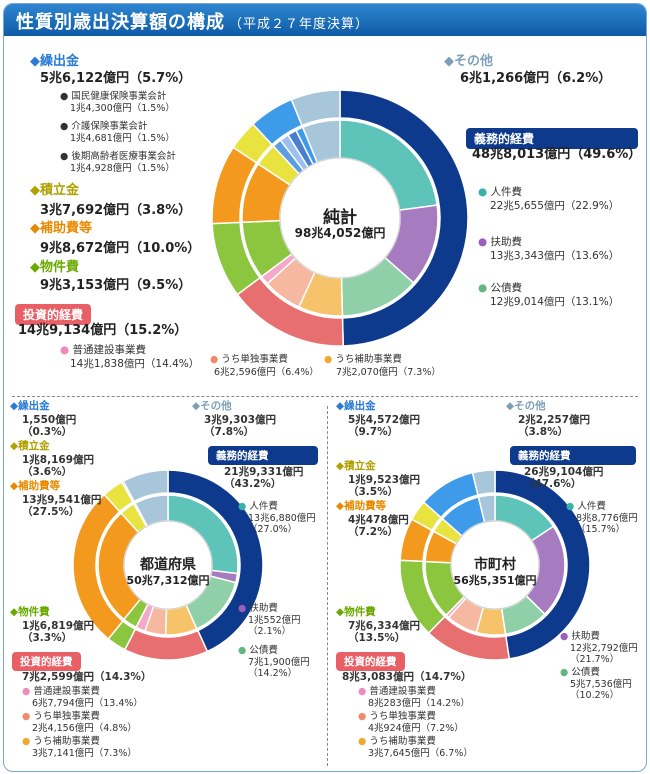 This screenshot has width=650, height=774. Describe the element at coordinates (397, 741) in the screenshot. I see `m-label-hojo: ● うち補助事業費` at that location.